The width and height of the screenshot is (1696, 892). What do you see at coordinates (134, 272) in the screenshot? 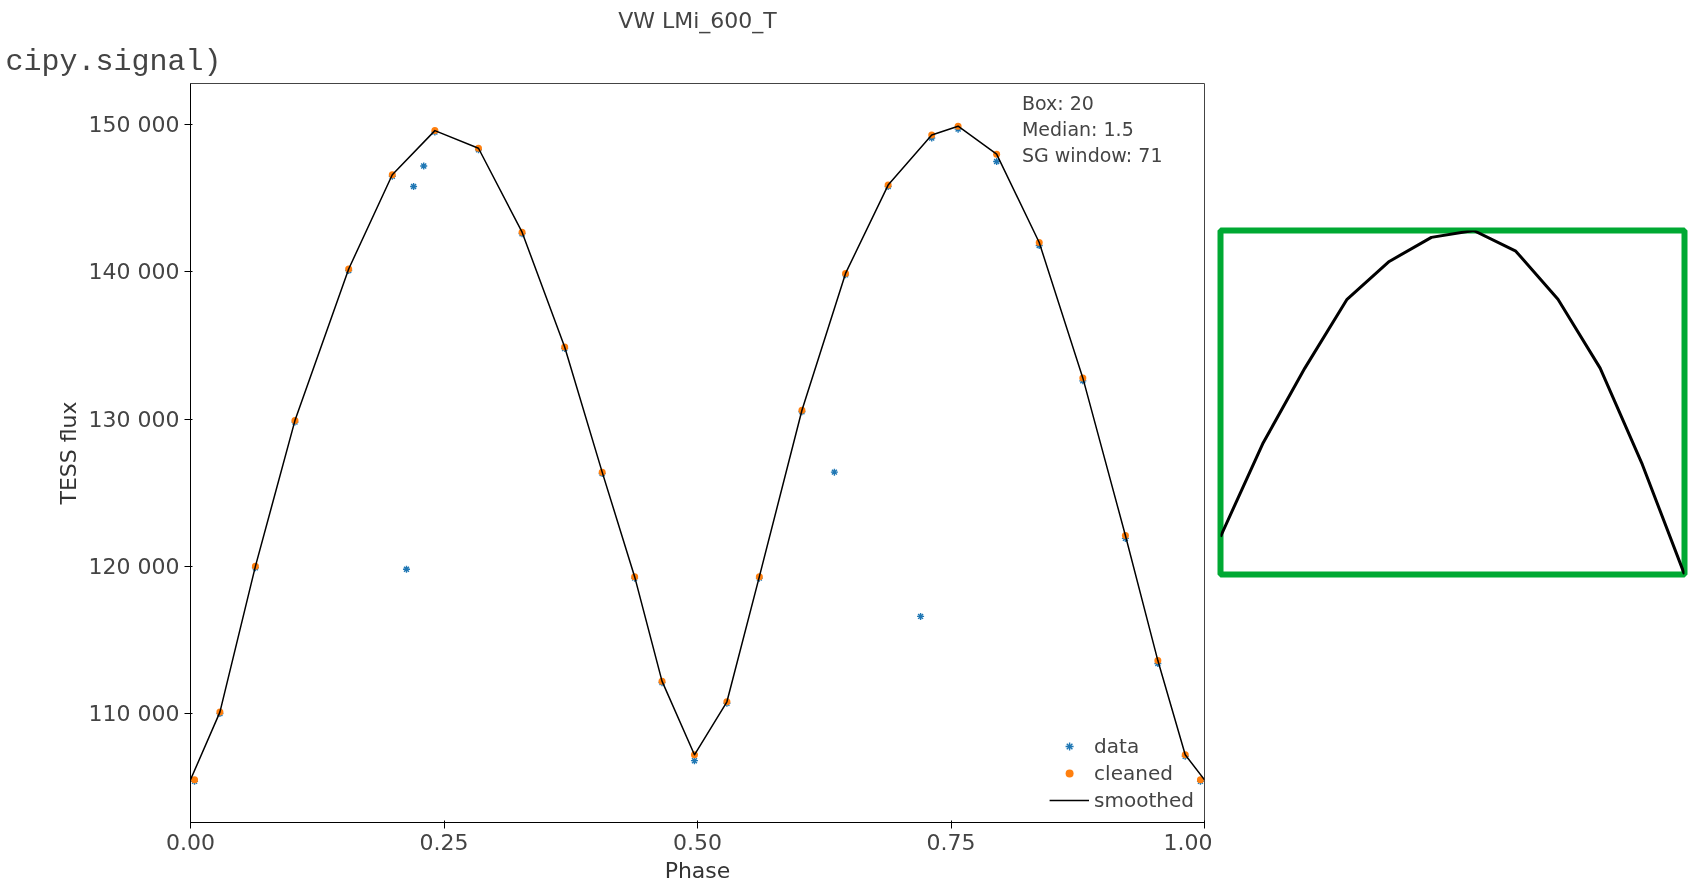
I see `y-tick-label: 140 000` at bounding box center [134, 272].